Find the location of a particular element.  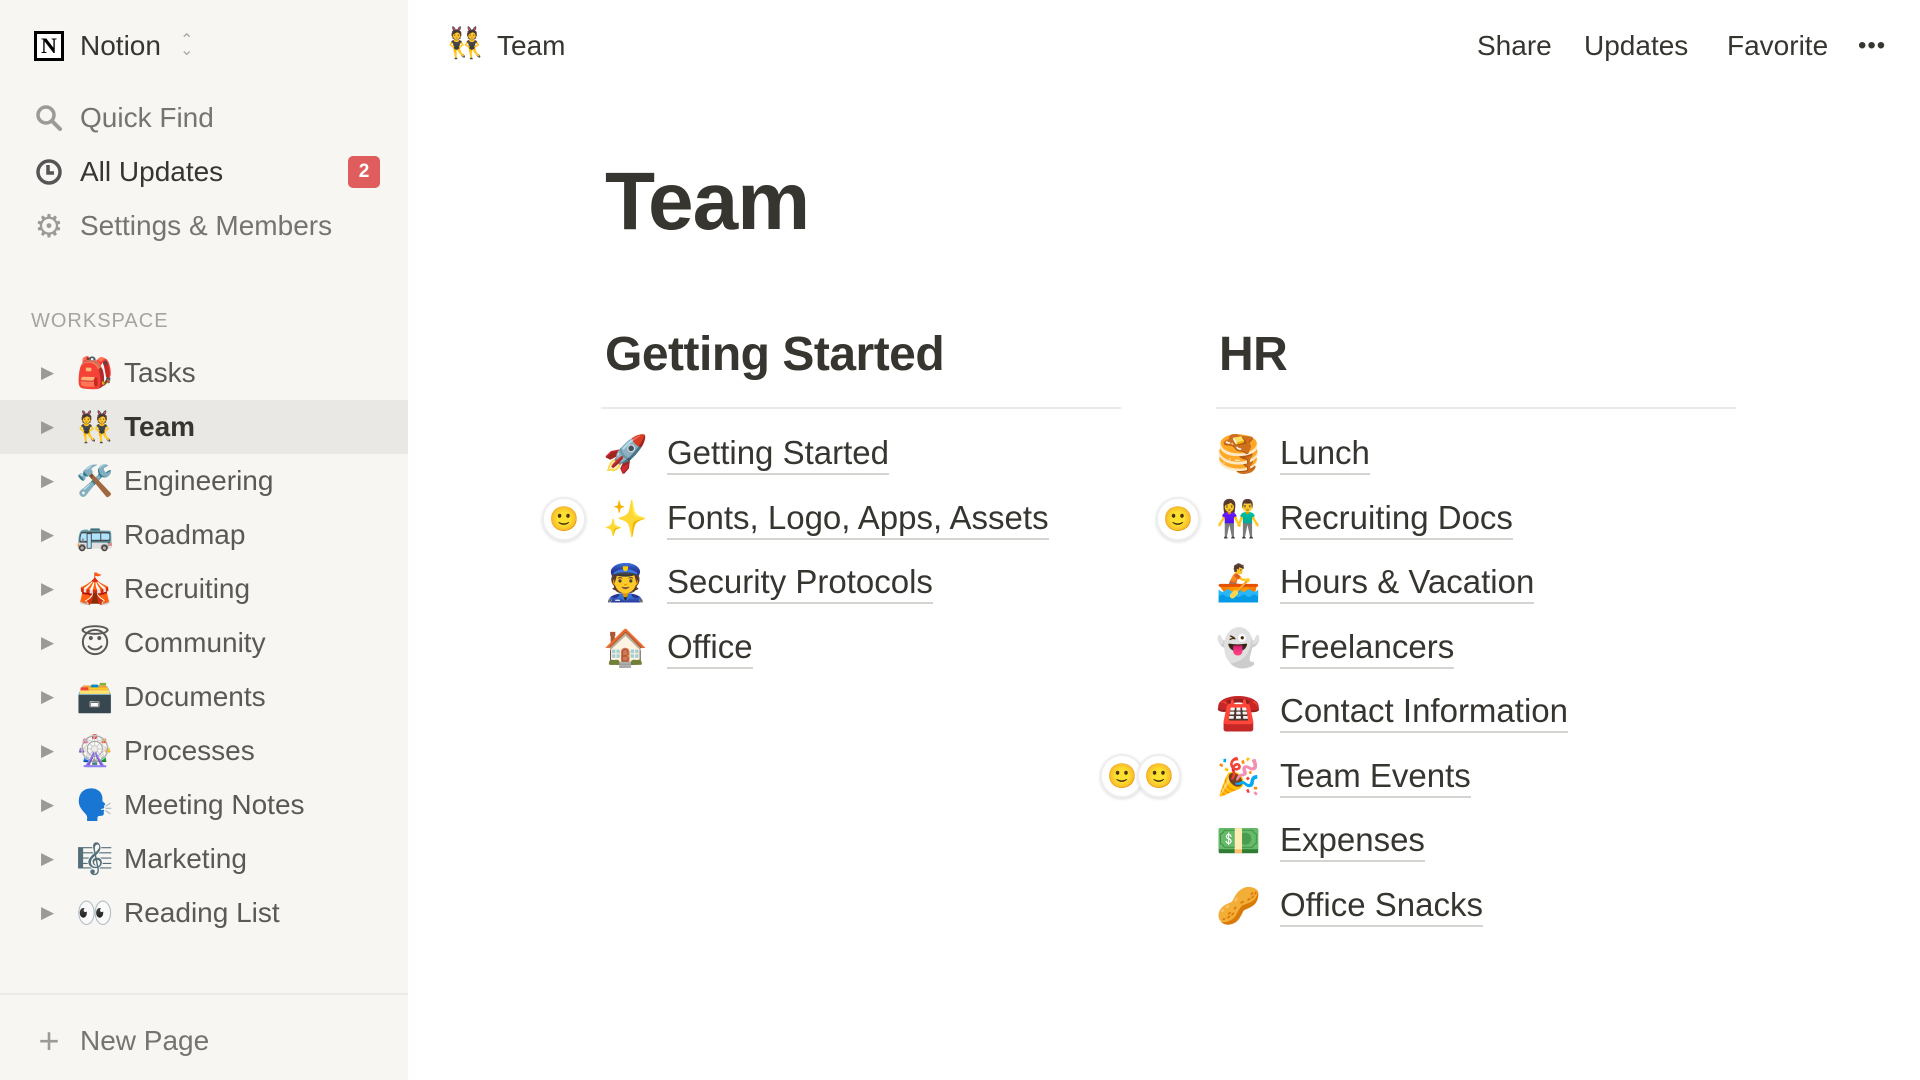

page-link: 👮 Security Protocols is located at coordinates (768, 583).